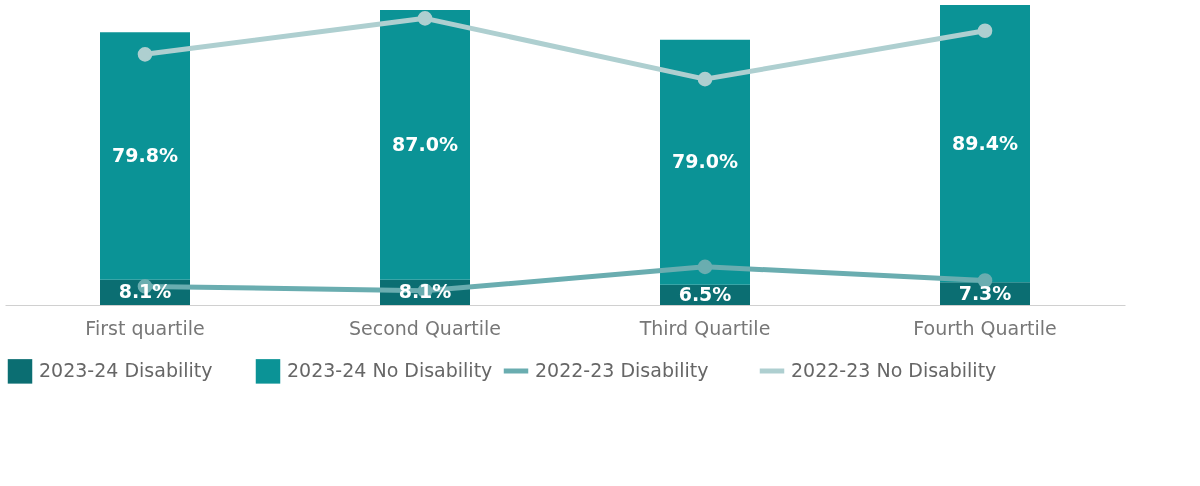  I want to click on data-label: 79.0%, so click(705, 161).